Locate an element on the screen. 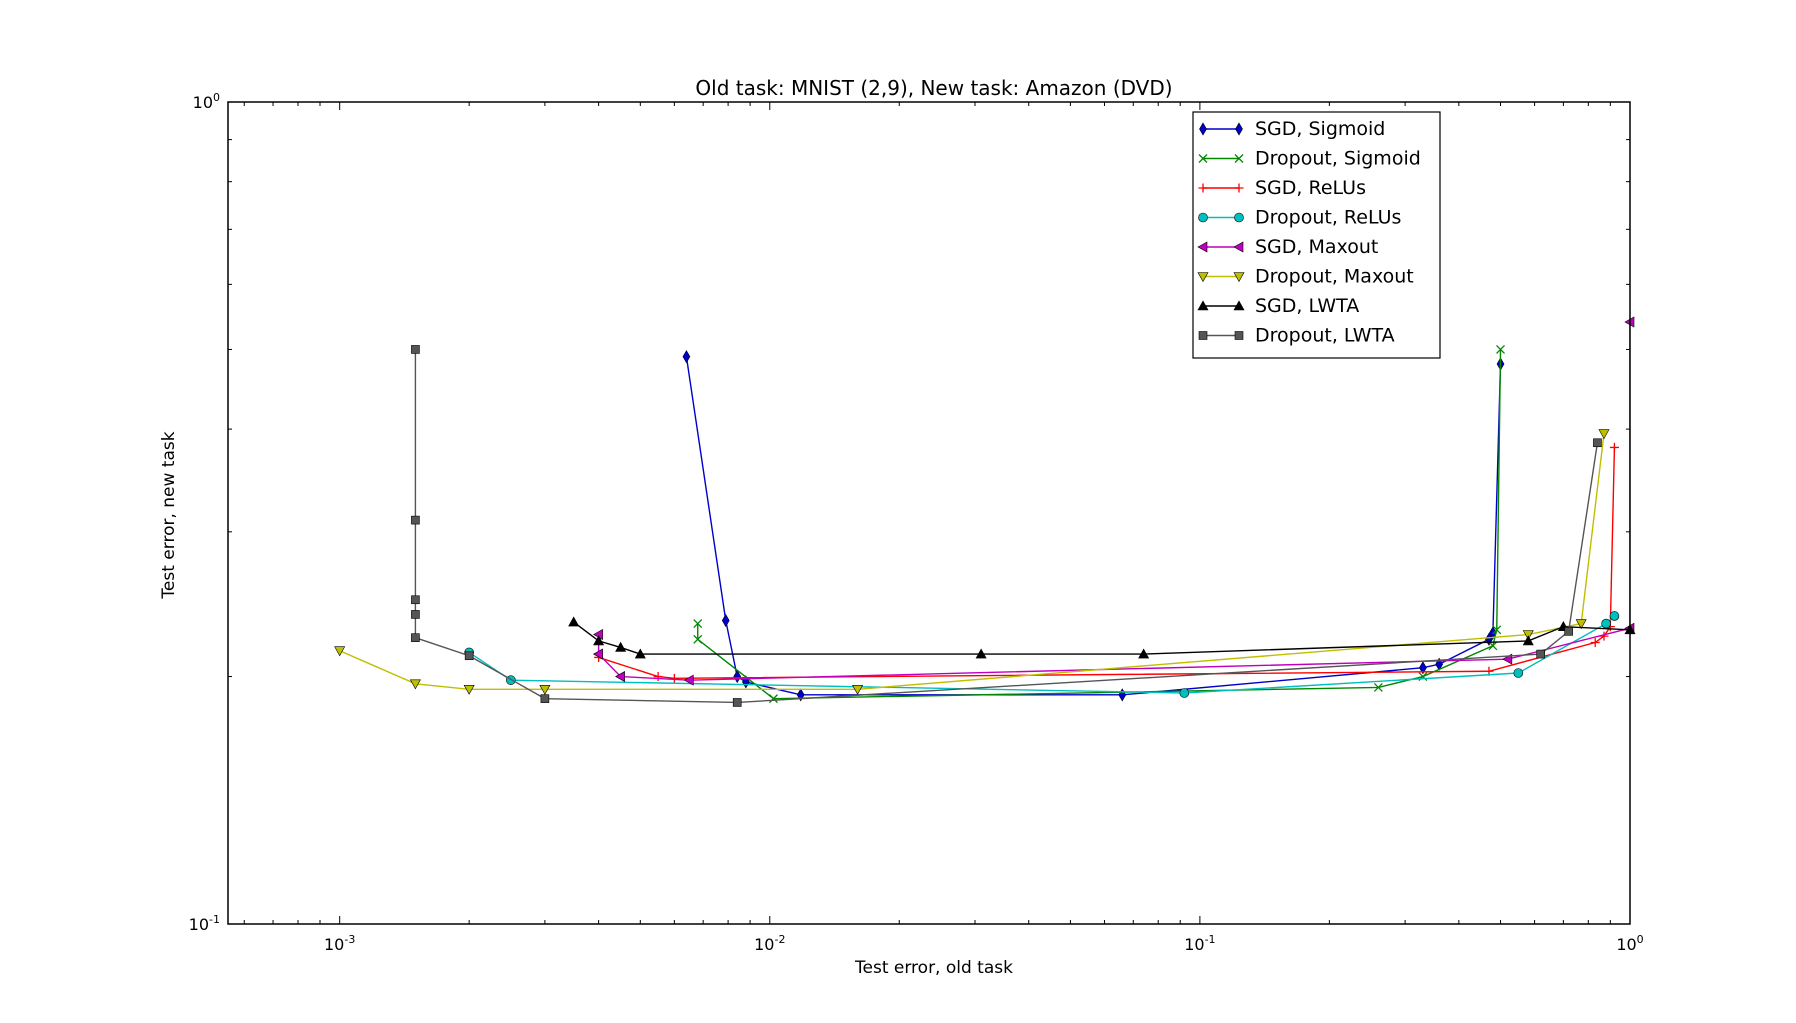 The width and height of the screenshot is (1796, 1023). legend-entry: Dropout, Sigmoid is located at coordinates (1309, 159).